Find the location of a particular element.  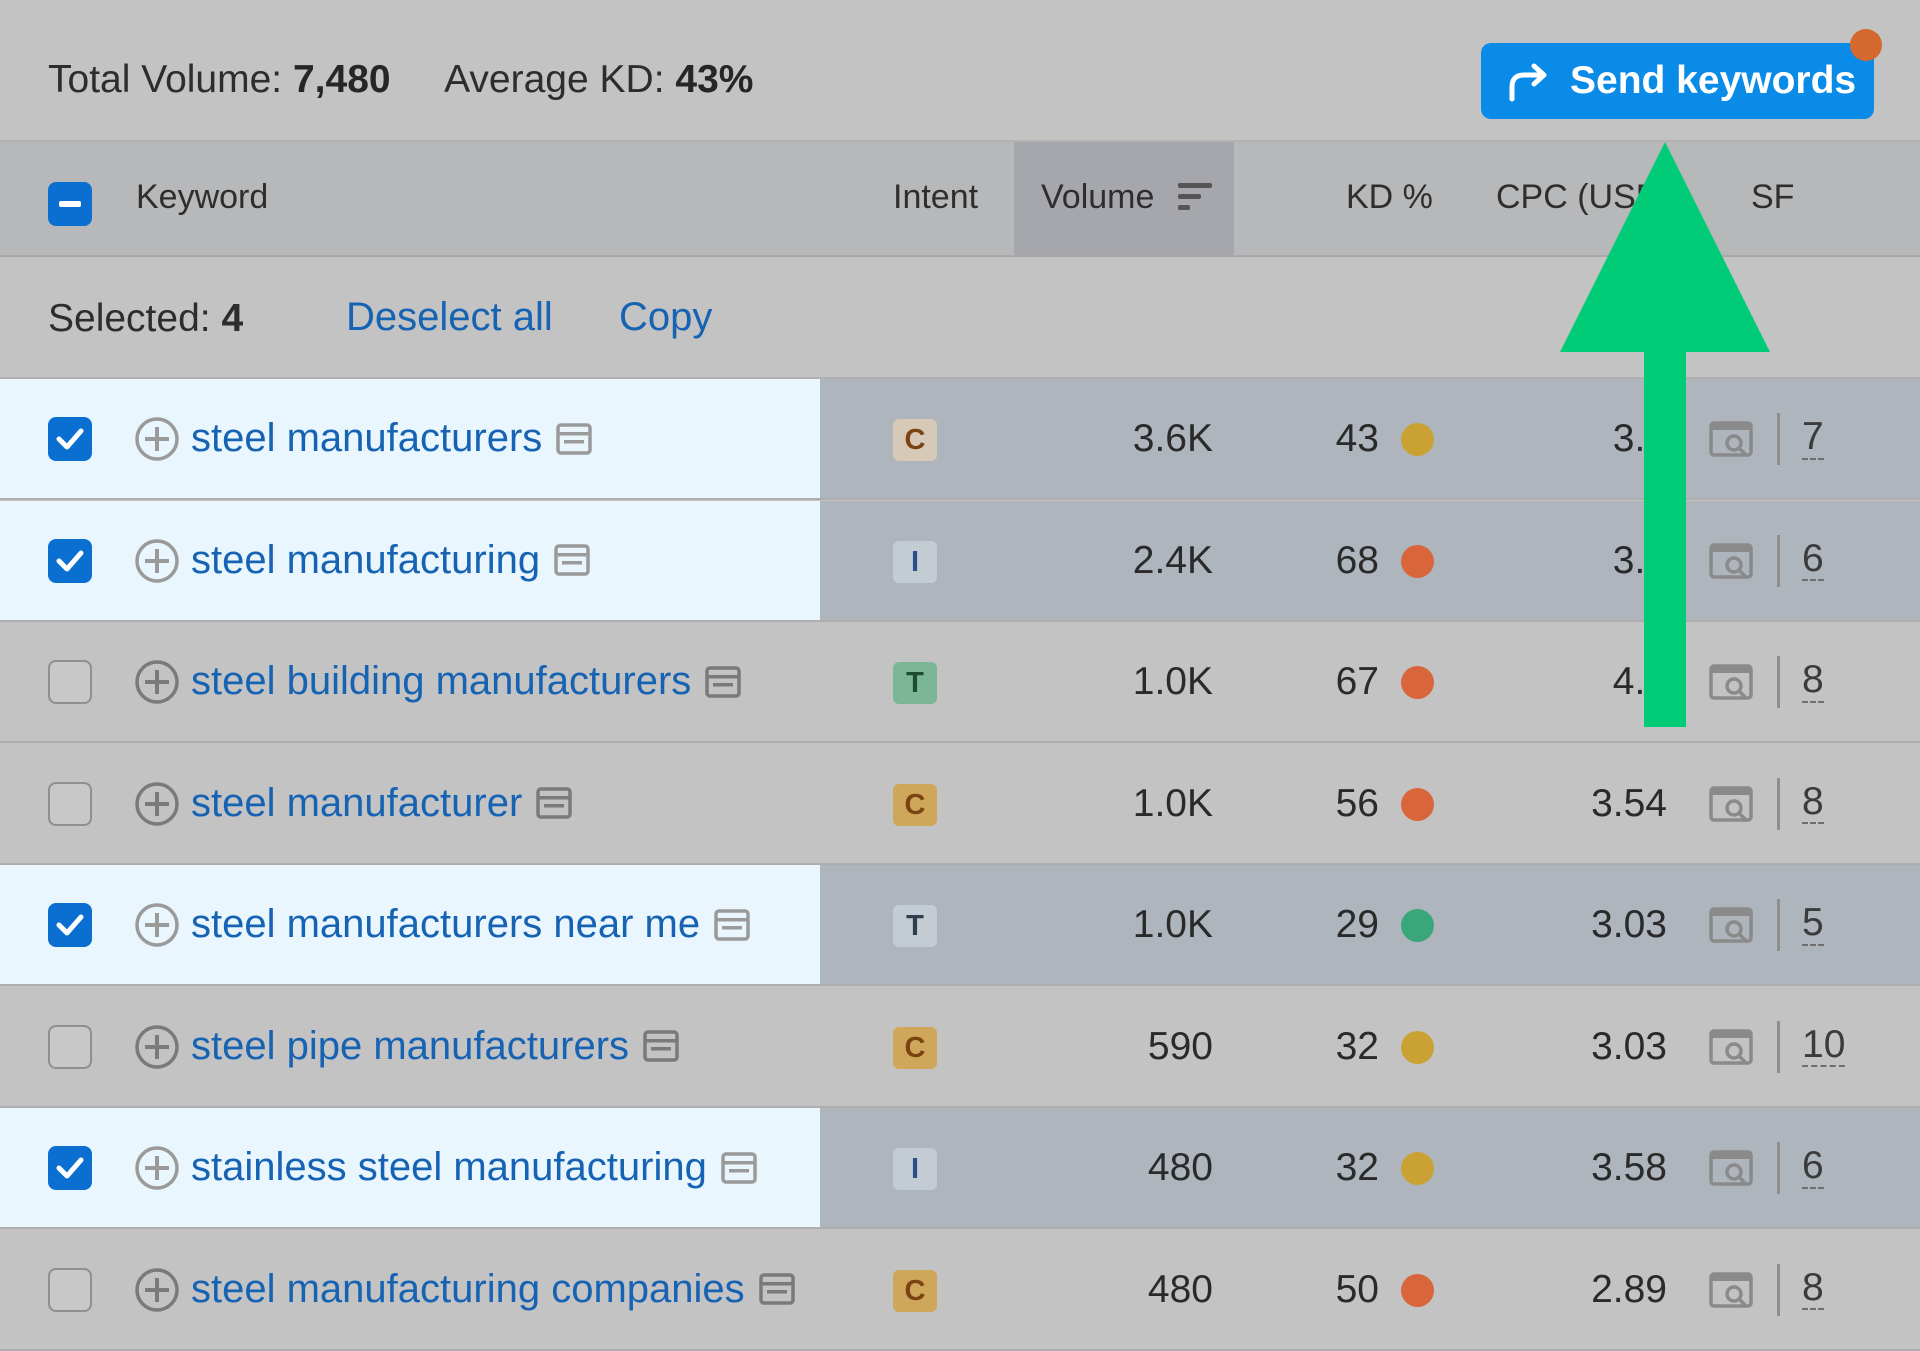

cpc-value: 2.89 is located at coordinates (1629, 1289).